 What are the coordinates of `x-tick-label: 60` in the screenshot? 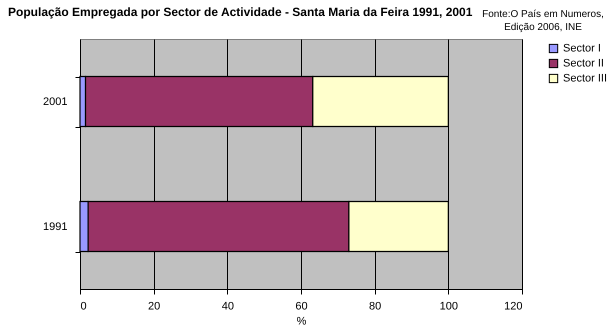 It's located at (301, 306).